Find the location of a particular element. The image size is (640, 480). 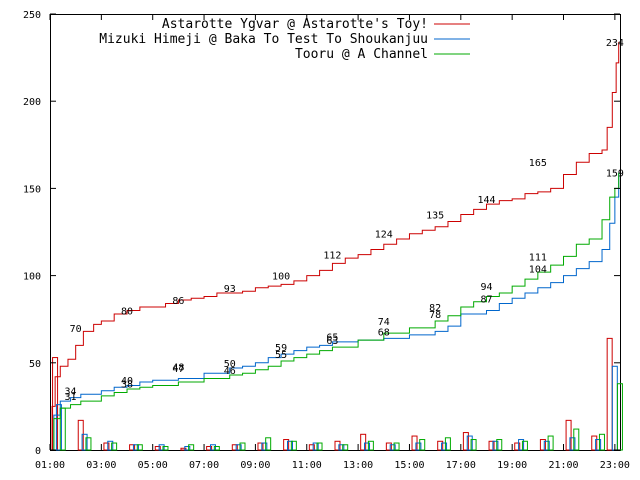

data-label: 86 is located at coordinates (178, 301).